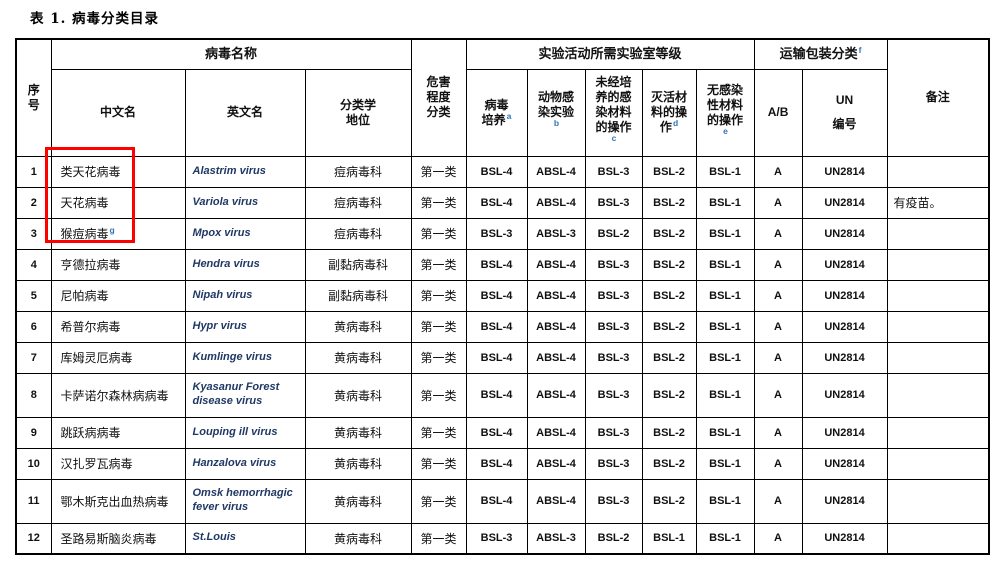 Image resolution: width=1000 pixels, height=564 pixels. What do you see at coordinates (820, 54) in the screenshot?
I see `col-group-transport: 运输包装分类f` at bounding box center [820, 54].